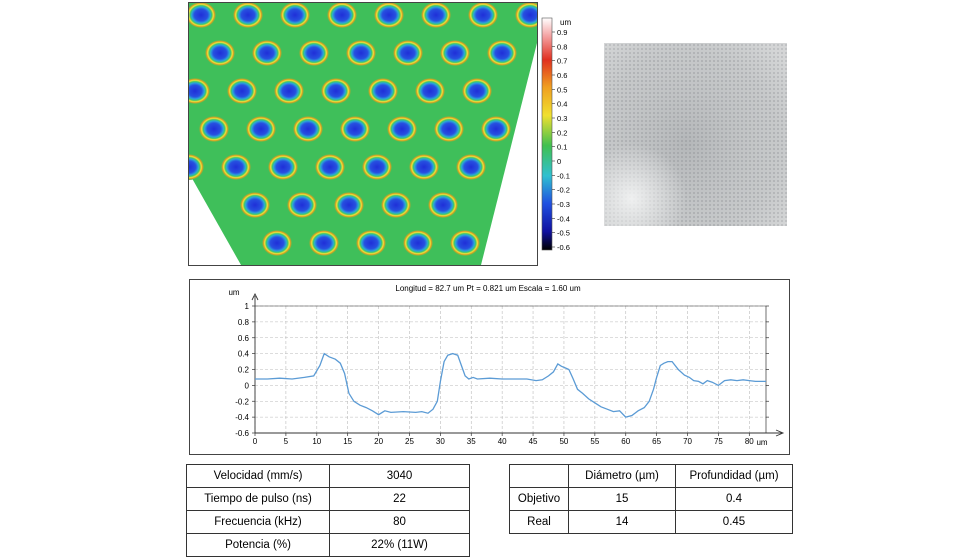 This screenshot has width=980, height=560. I want to click on x-tick-label: 70, so click(687, 441).